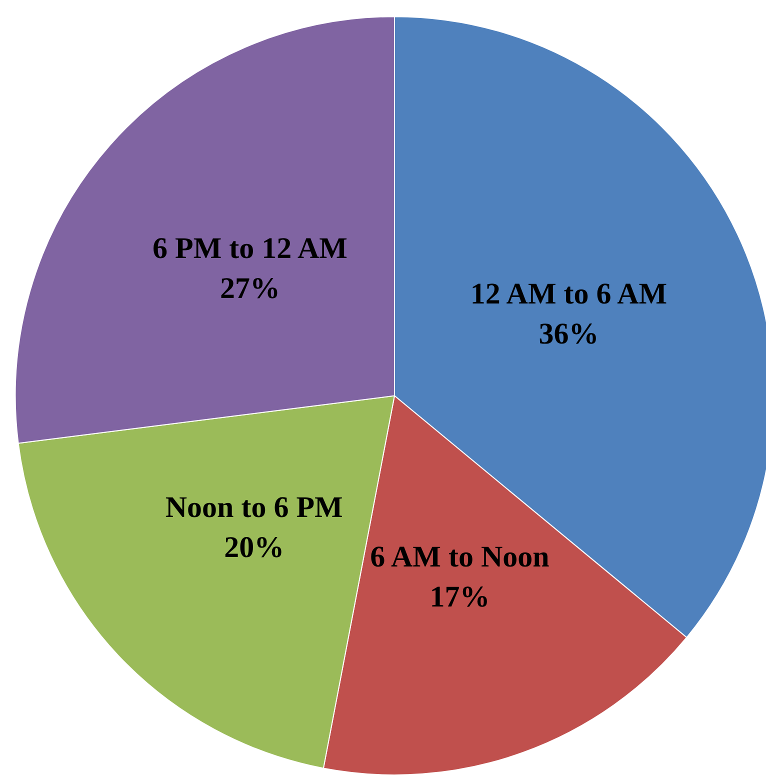 The width and height of the screenshot is (766, 776). I want to click on data-label: 20%, so click(254, 547).